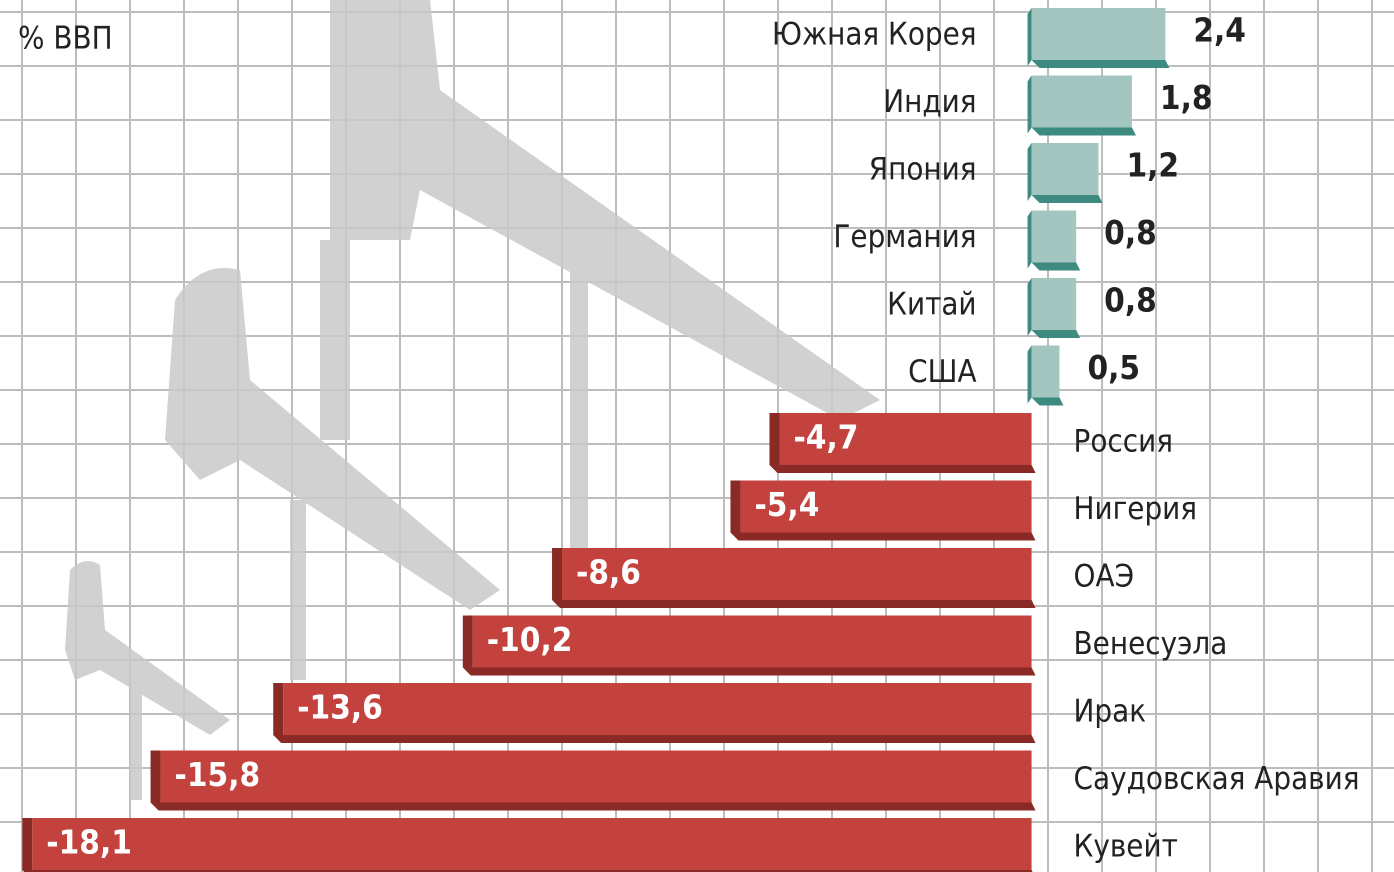  Describe the element at coordinates (1126, 847) in the screenshot. I see `category-label: Кувейт` at that location.